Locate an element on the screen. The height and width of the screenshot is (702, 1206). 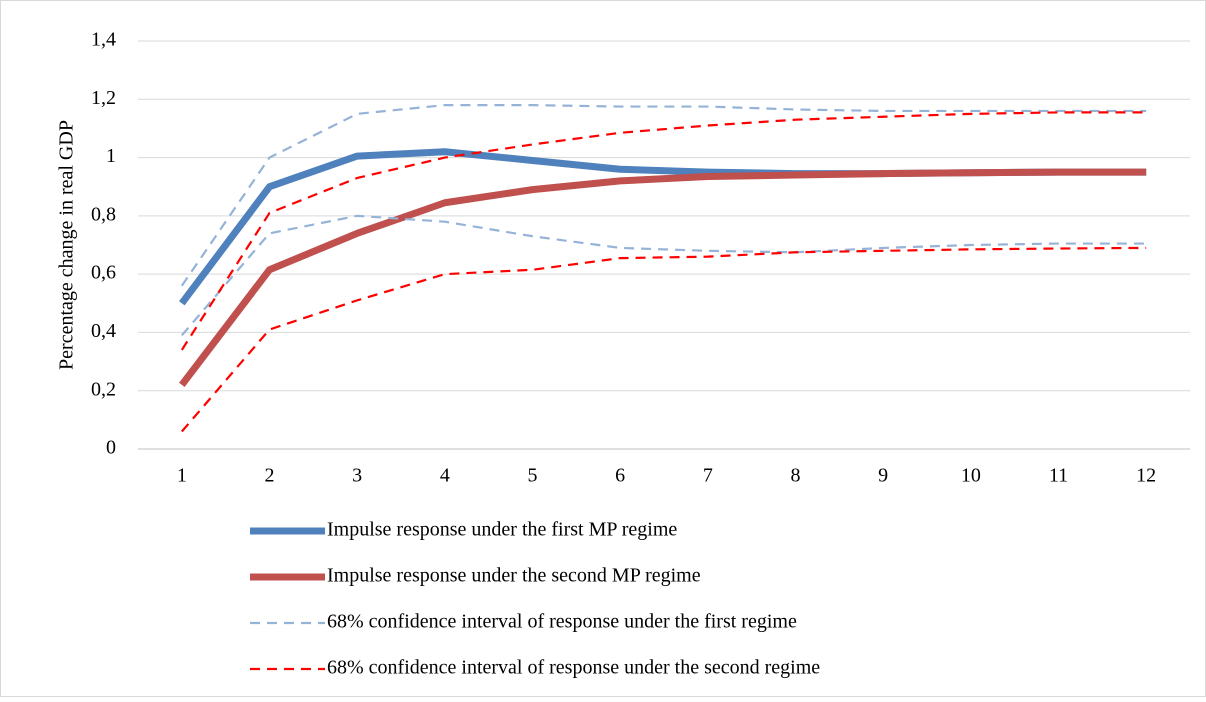
ci-line is located at coordinates (663, 275).